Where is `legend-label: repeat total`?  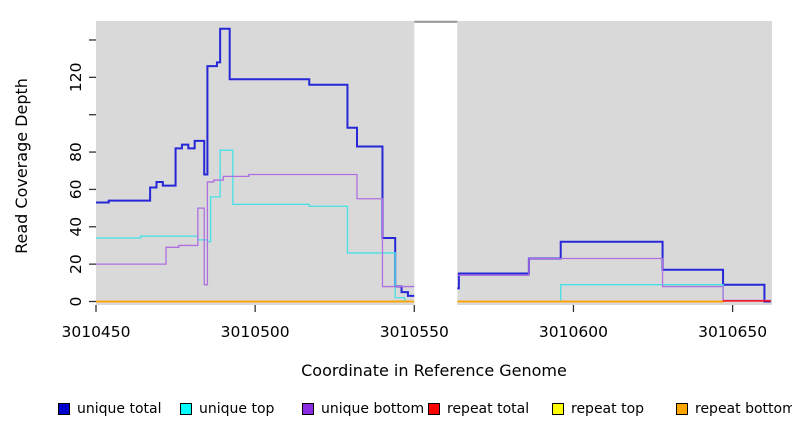
legend-label: repeat total is located at coordinates (488, 409).